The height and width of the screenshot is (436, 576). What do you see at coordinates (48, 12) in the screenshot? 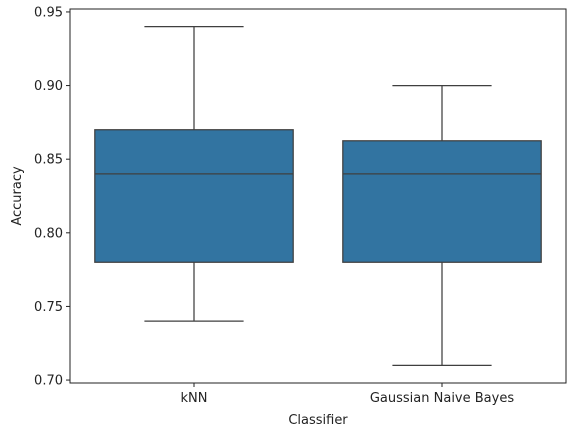
I see `y-tick-label: 0.95` at bounding box center [48, 12].